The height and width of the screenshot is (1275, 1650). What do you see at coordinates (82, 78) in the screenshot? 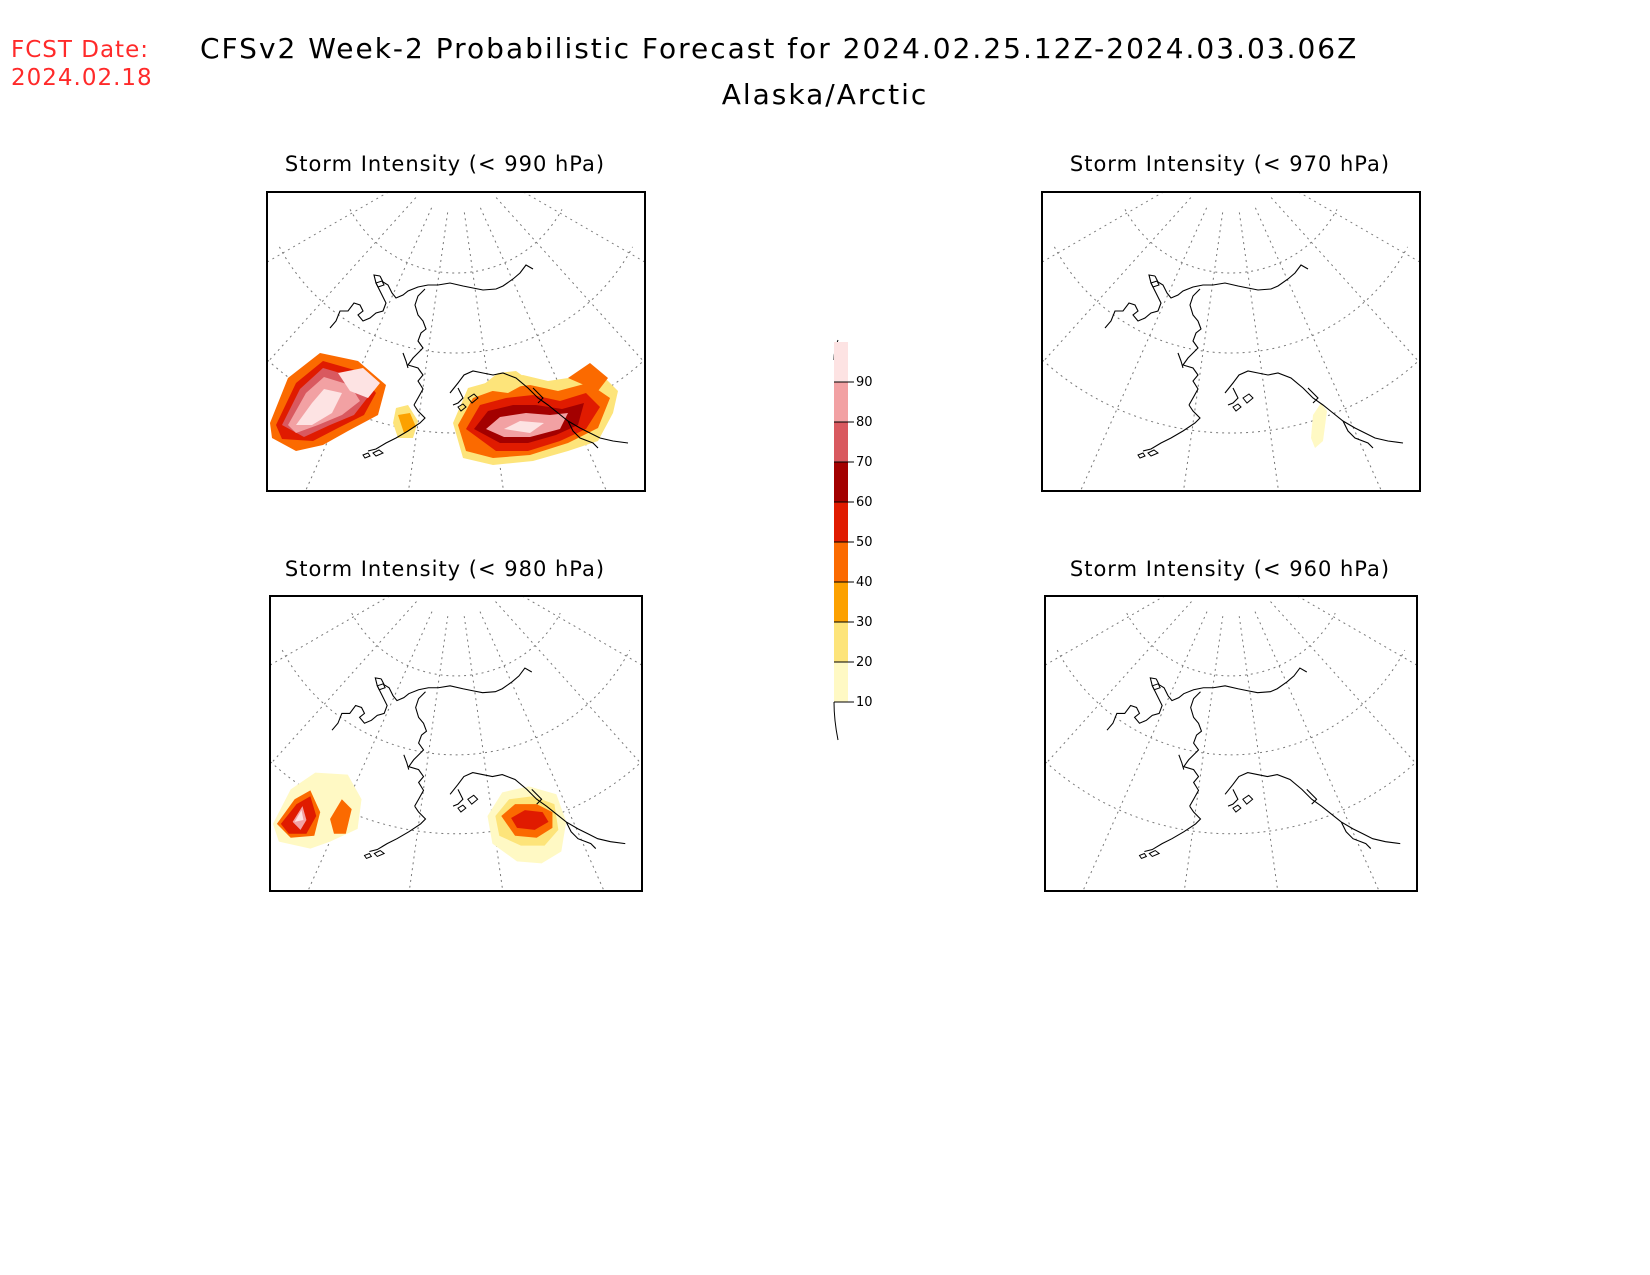
I see `forecast-date-value: 2024.02.18` at bounding box center [82, 78].